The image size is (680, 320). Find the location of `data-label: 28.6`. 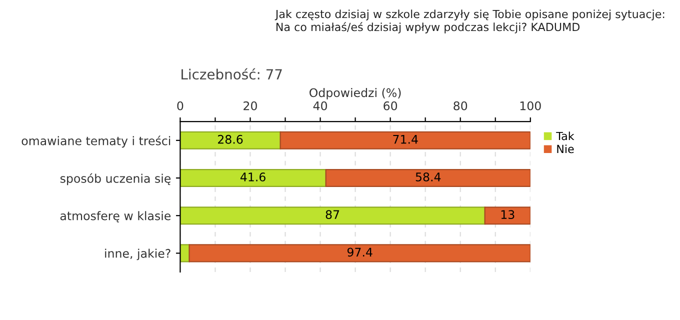

data-label: 28.6 is located at coordinates (230, 139).